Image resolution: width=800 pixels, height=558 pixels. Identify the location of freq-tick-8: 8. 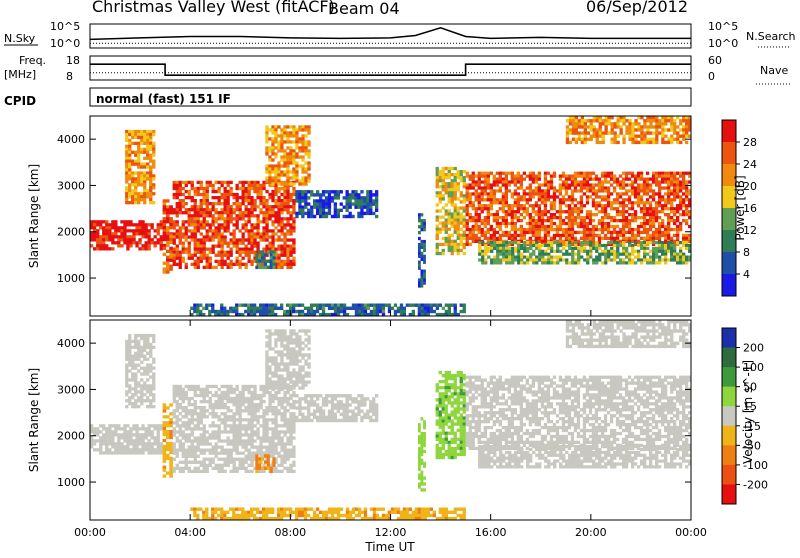
(69, 76).